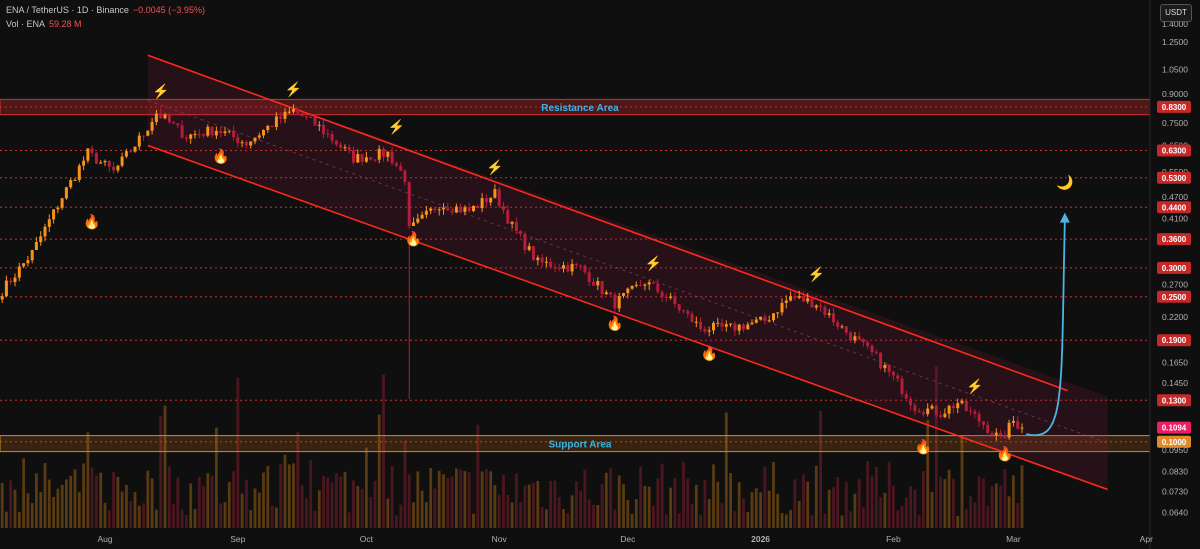 The height and width of the screenshot is (549, 1200). What do you see at coordinates (1175, 94) in the screenshot?
I see `price-tick-label: 0.9000` at bounding box center [1175, 94].